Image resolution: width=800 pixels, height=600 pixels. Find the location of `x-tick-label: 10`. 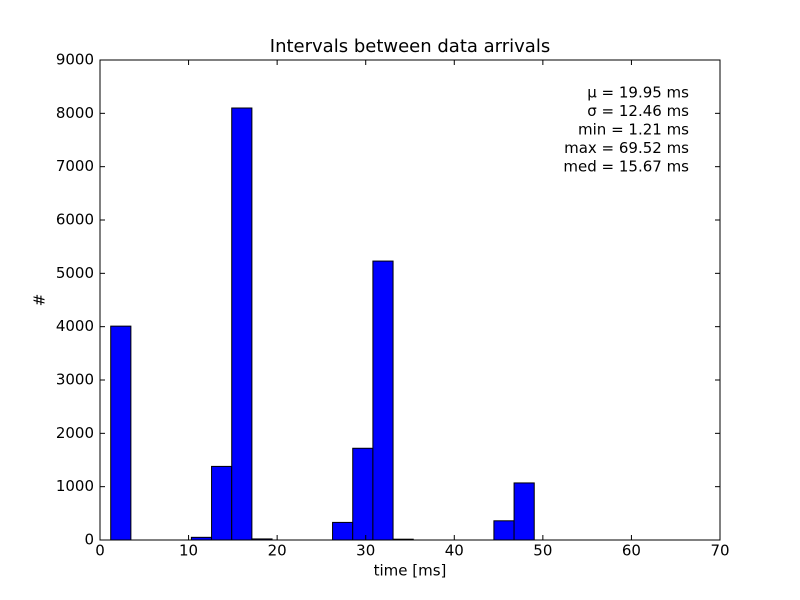

x-tick-label: 10 is located at coordinates (188, 551).